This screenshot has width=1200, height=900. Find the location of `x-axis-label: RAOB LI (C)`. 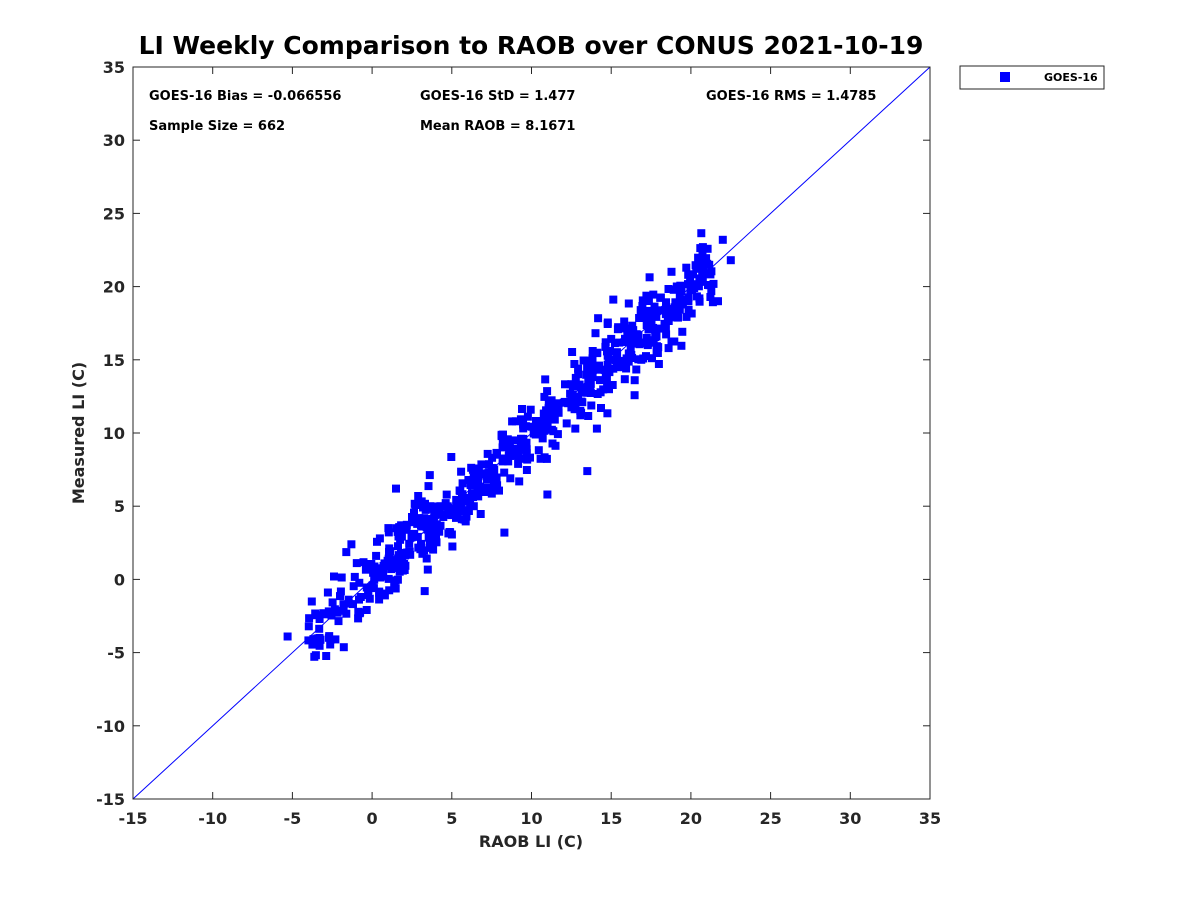

x-axis-label: RAOB LI (C) is located at coordinates (531, 841).